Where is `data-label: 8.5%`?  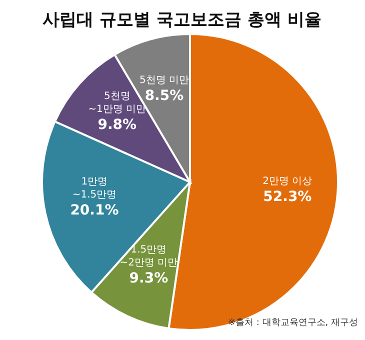
data-label: 8.5% is located at coordinates (164, 96).